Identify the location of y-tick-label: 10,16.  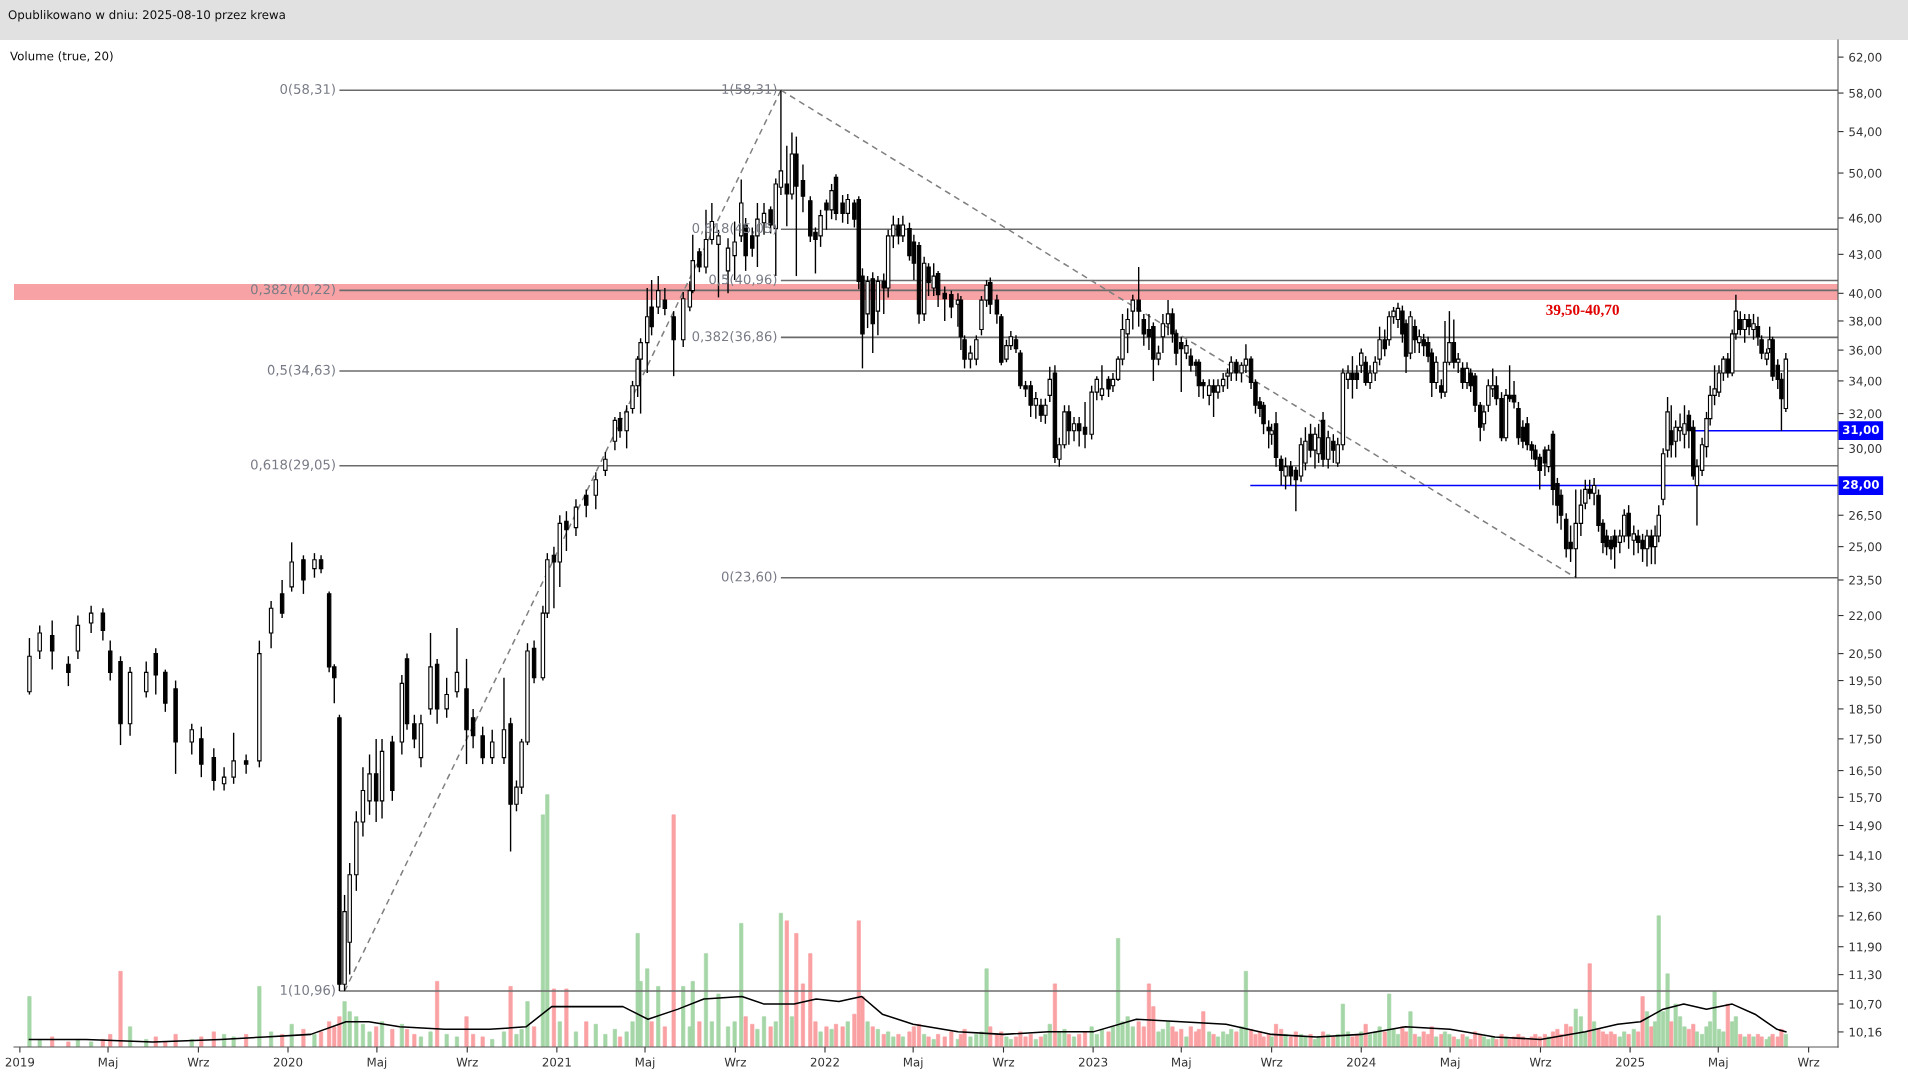
(1865, 1032).